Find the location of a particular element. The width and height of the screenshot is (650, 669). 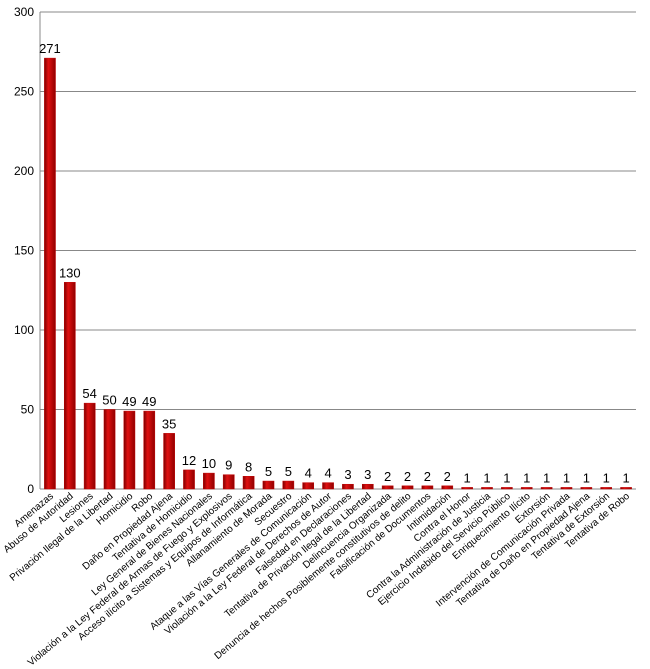

y-tick-label: 300 is located at coordinates (24, 12).